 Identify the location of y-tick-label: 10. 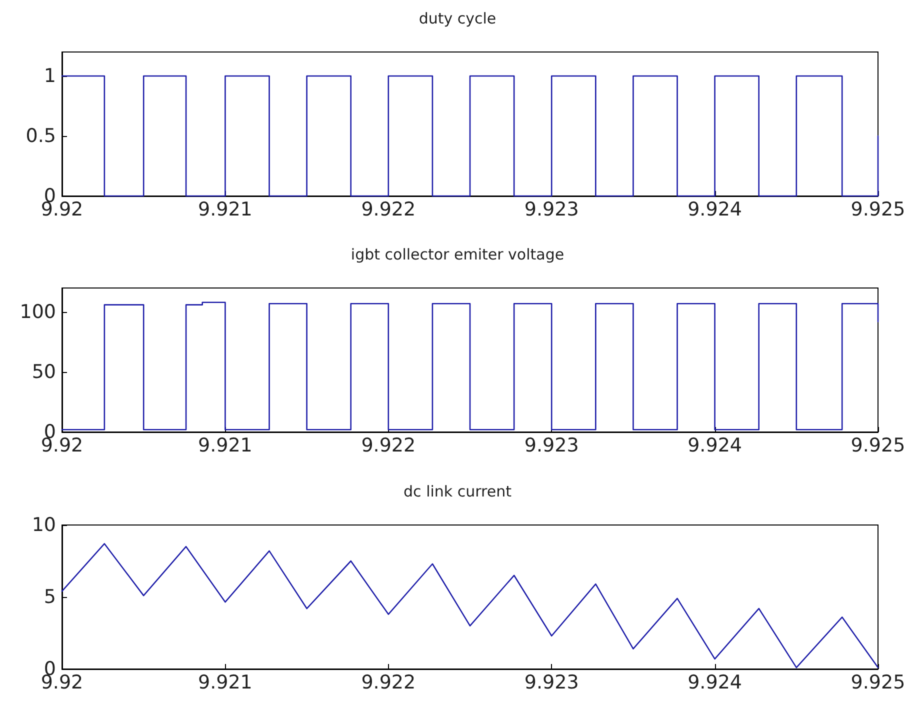
(44, 525).